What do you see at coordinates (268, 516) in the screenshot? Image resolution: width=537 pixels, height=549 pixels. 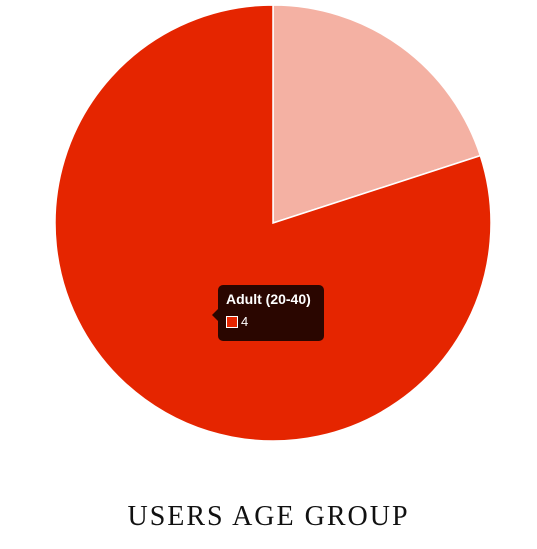 I see `chart-title: USERS AGE GROUP` at bounding box center [268, 516].